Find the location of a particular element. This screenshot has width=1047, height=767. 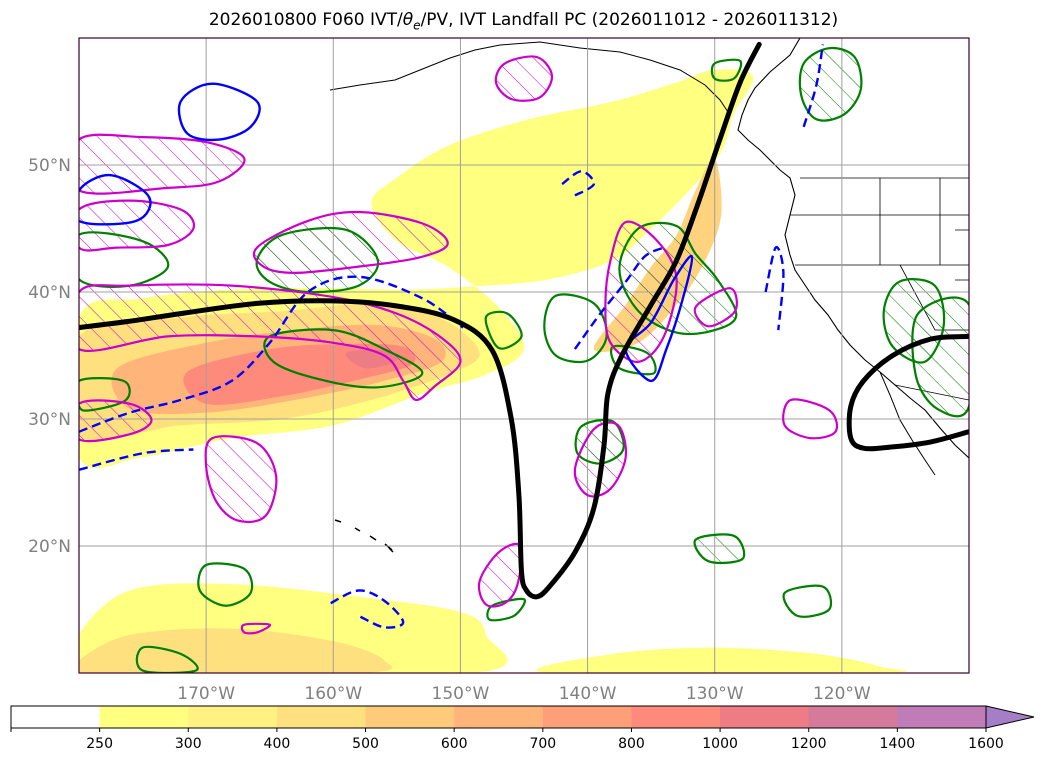

landfall-pc-track-east is located at coordinates (907, 392).